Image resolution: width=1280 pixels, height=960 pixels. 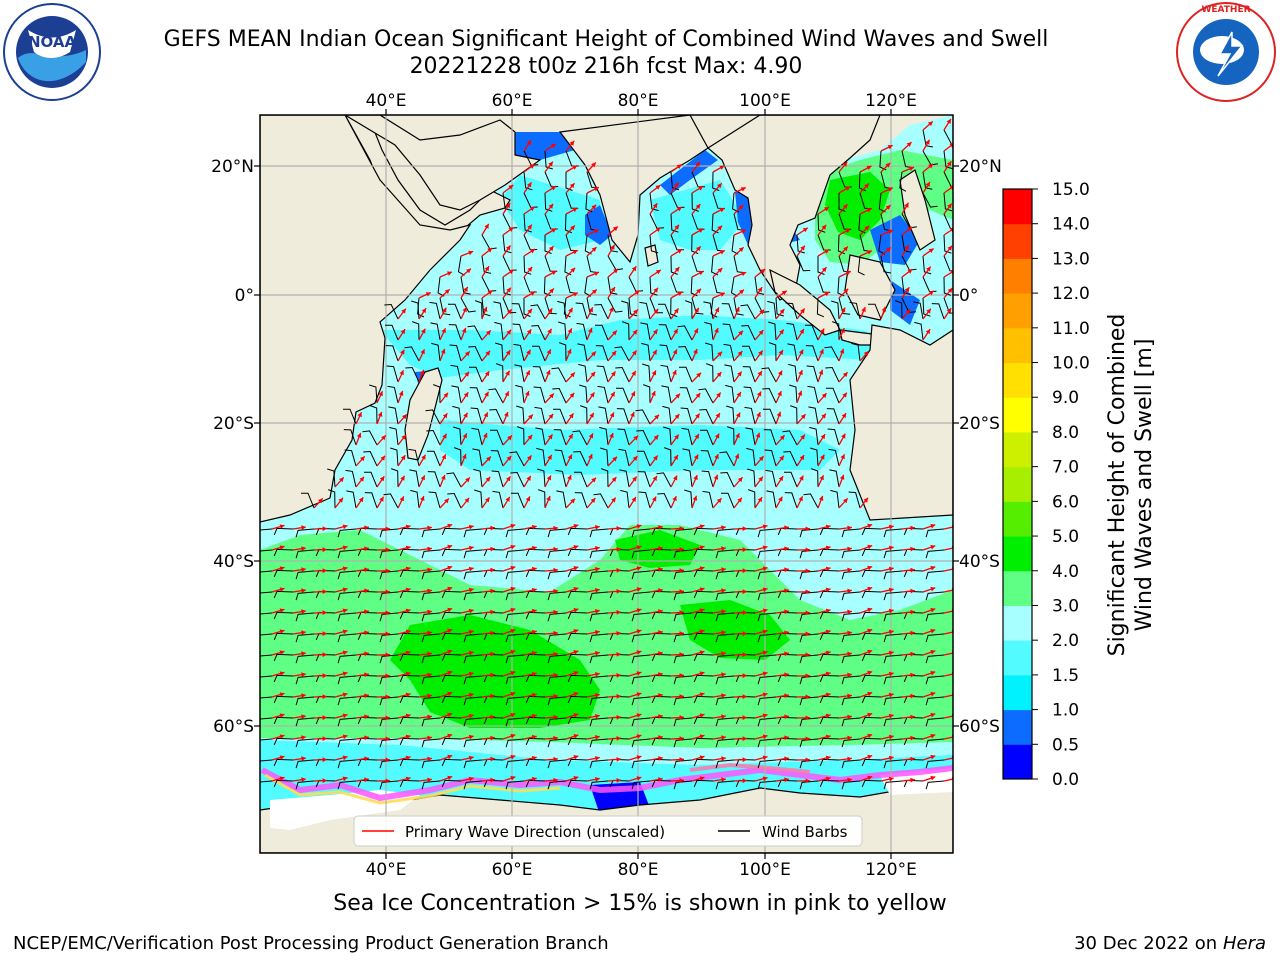 What do you see at coordinates (1065, 606) in the screenshot?
I see `colorbar-tick-label: 3.0` at bounding box center [1065, 606].